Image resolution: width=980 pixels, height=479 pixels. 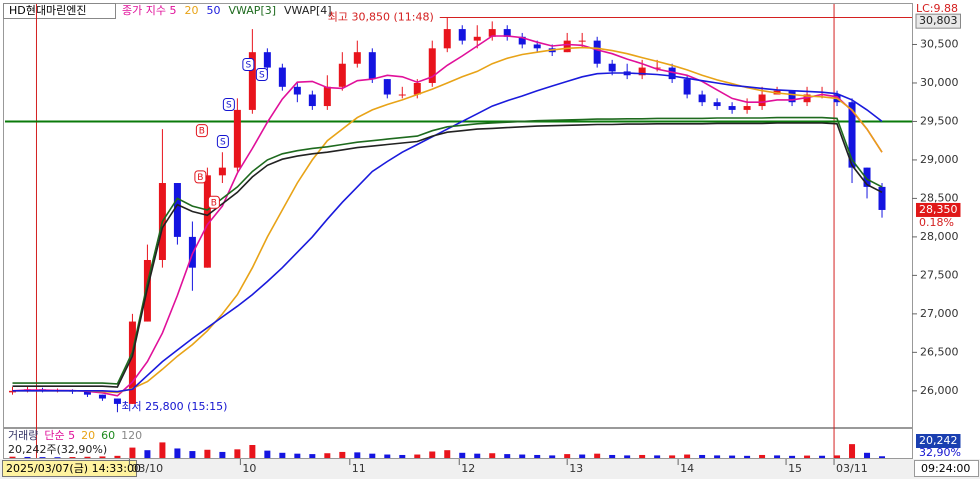 I want to click on legend-entry: 20, so click(x=191, y=10).